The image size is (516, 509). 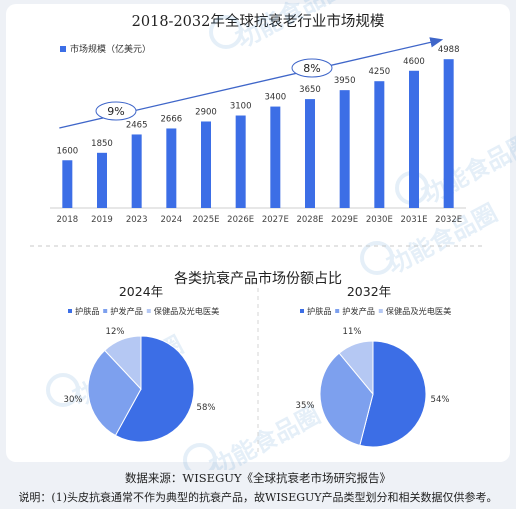 I want to click on pie-percent-label: 58%, so click(x=206, y=408).